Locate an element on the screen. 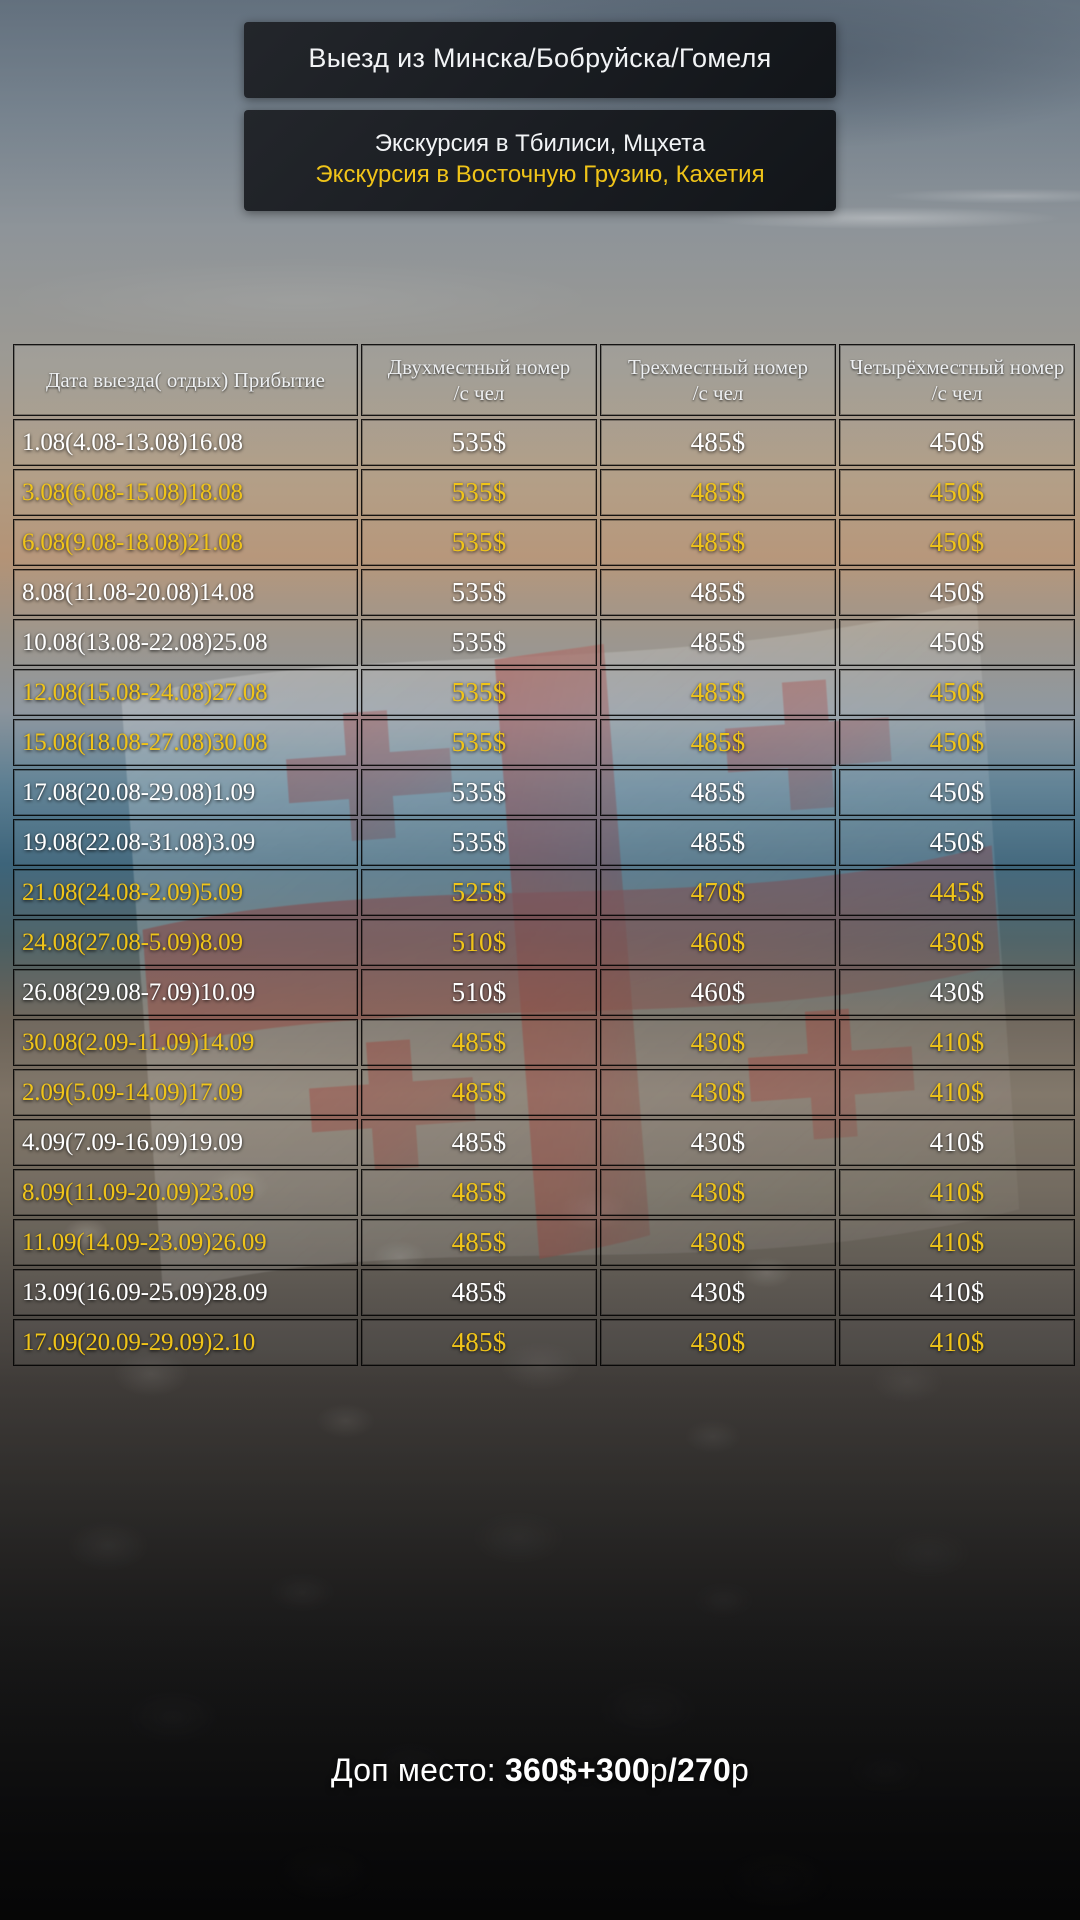 The image size is (1080, 1920). departure-title-plaque: Выезд из Минска/Бобруйска/Гомеля is located at coordinates (540, 60).